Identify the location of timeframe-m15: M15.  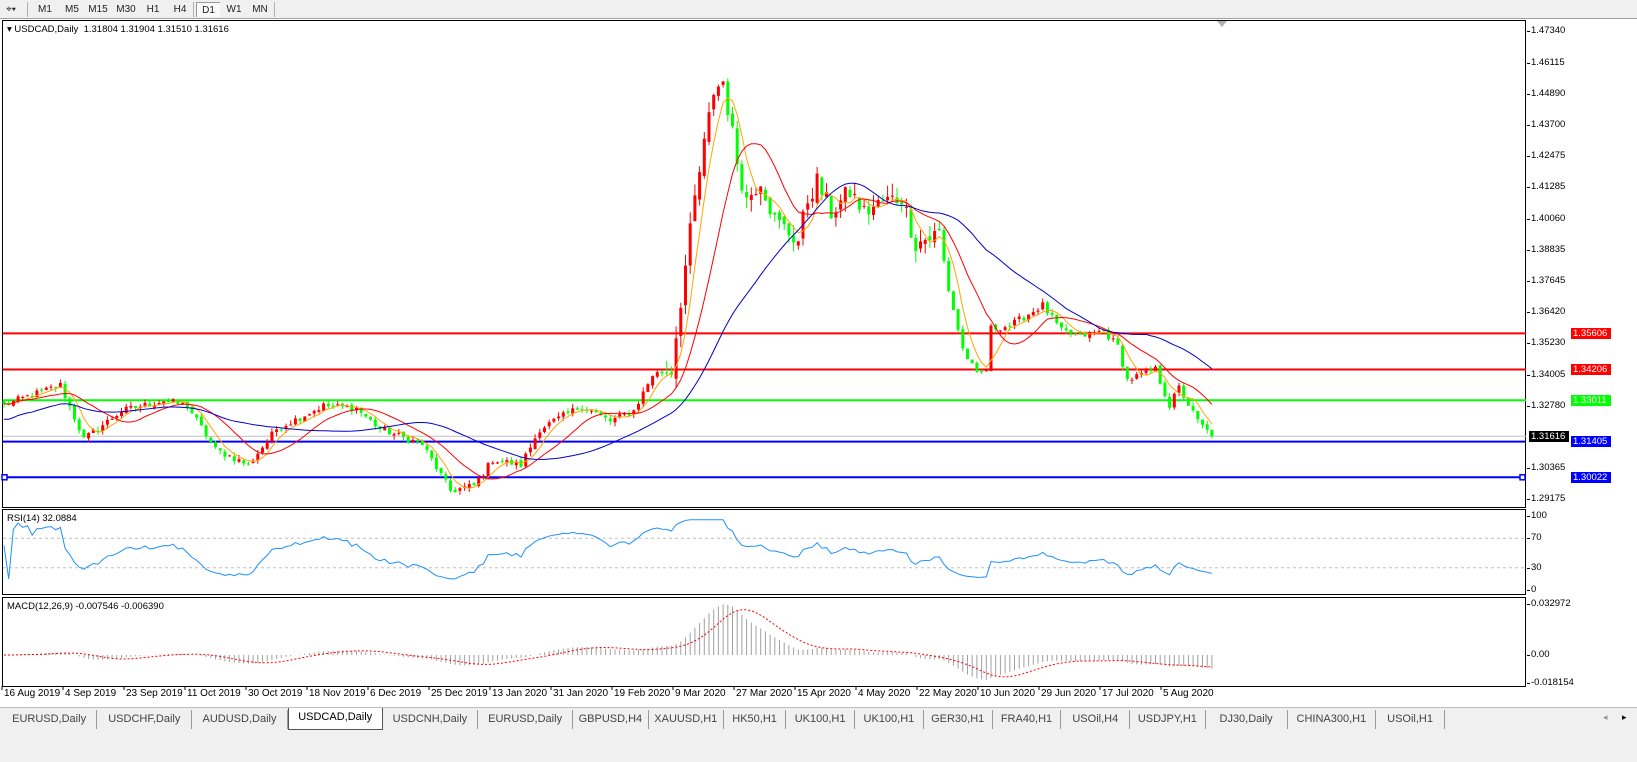
(98, 9).